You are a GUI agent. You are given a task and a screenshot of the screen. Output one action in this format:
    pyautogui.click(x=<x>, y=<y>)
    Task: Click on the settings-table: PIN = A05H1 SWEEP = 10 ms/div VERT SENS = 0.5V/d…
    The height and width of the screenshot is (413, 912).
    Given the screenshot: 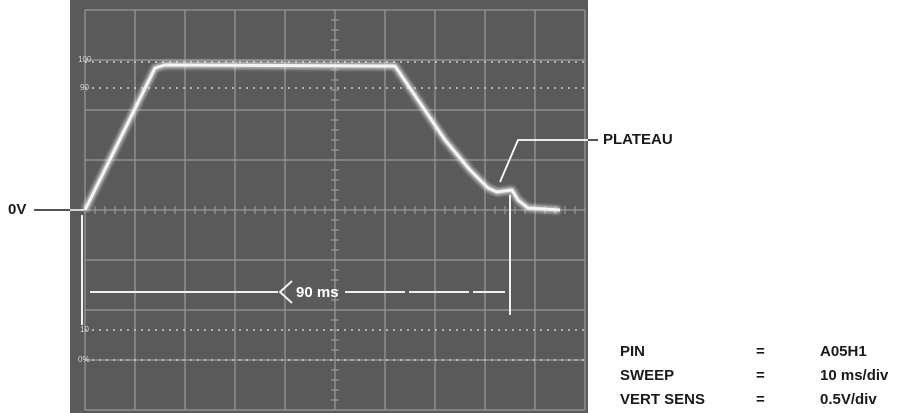 What is the action you would take?
    pyautogui.click(x=754, y=375)
    